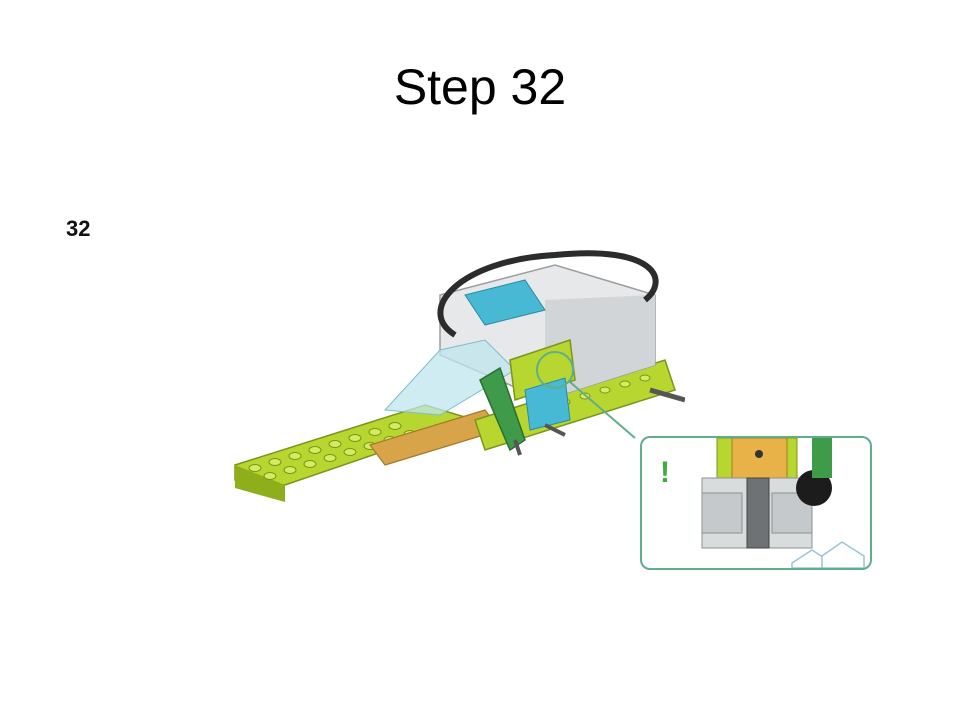 The width and height of the screenshot is (960, 720). Describe the element at coordinates (722, 513) in the screenshot. I see `detail-left-plate` at that location.